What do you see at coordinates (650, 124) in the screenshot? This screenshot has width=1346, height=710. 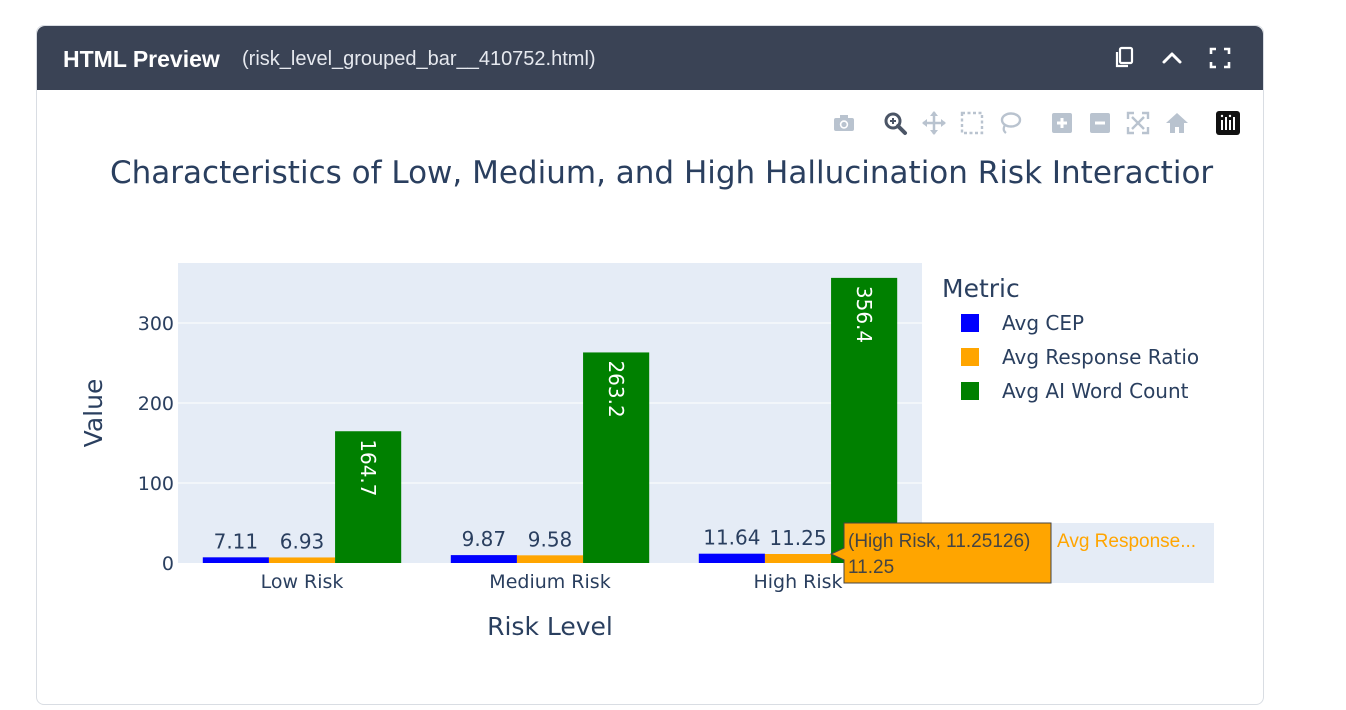 I see `modebar` at bounding box center [650, 124].